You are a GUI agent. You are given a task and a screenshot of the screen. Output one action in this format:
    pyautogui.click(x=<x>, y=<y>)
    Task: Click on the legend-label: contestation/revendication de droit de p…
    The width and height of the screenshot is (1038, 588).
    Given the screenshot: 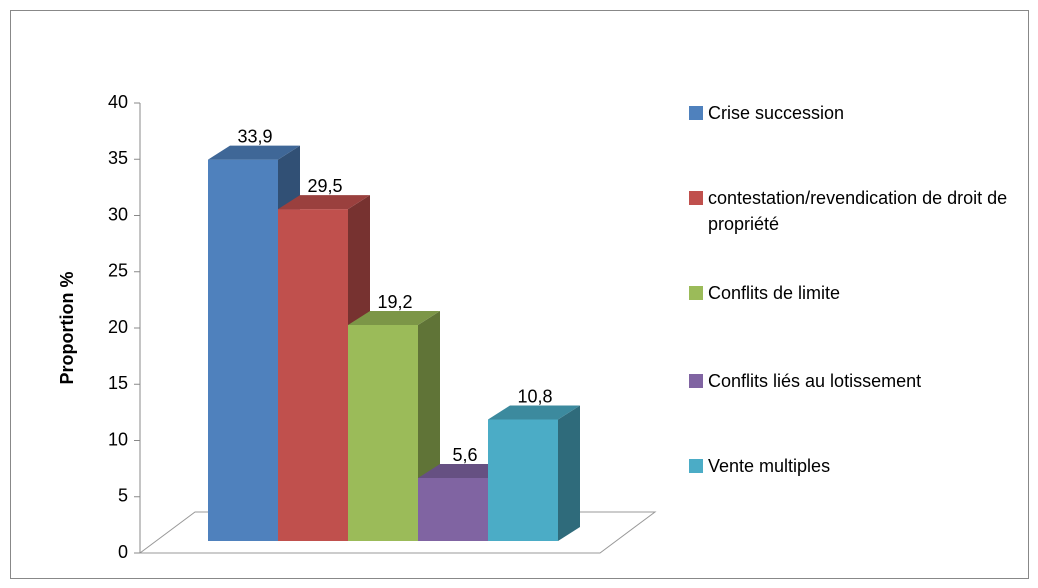 What is the action you would take?
    pyautogui.click(x=858, y=211)
    